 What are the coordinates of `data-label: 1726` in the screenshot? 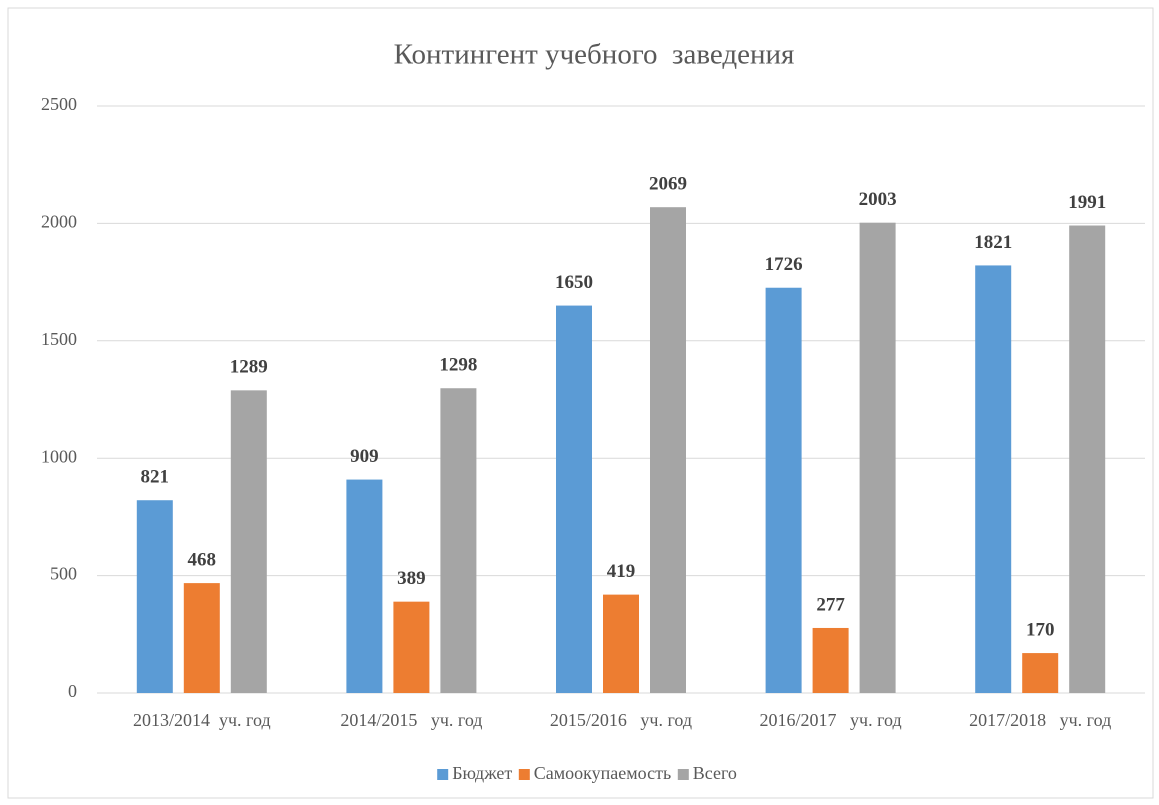 It's located at (784, 264).